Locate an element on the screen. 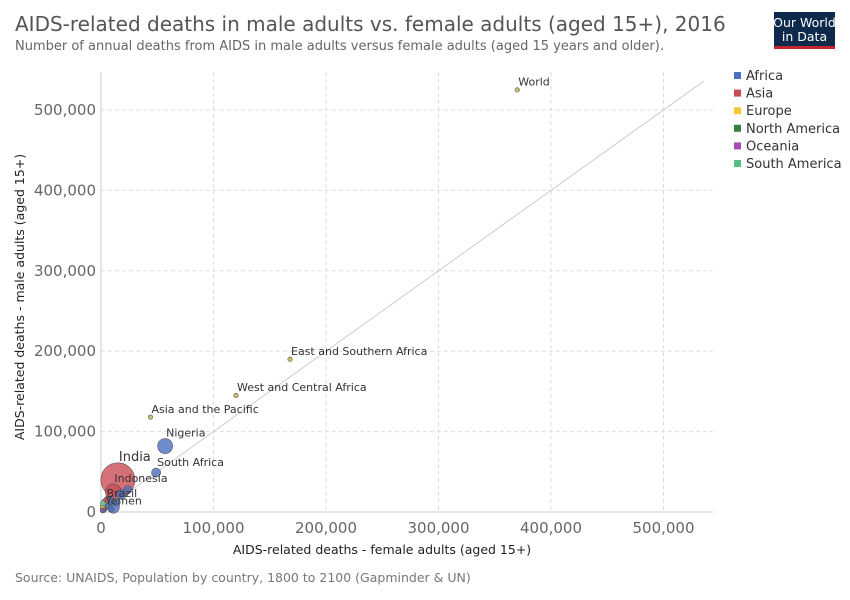 The height and width of the screenshot is (600, 850). point-nigeria is located at coordinates (165, 446).